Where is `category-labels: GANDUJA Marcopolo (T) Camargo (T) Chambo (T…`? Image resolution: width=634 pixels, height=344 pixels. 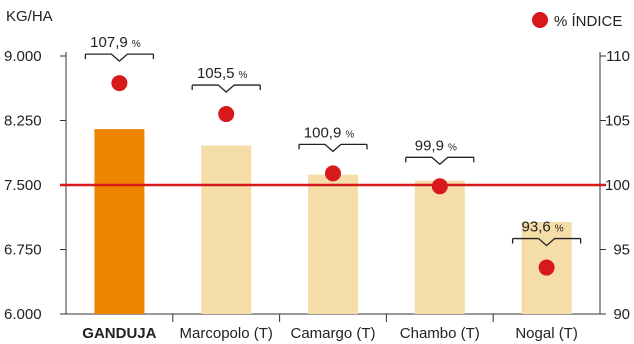 category-labels: GANDUJA Marcopolo (T) Camargo (T) Chambo (T… is located at coordinates (330, 333).